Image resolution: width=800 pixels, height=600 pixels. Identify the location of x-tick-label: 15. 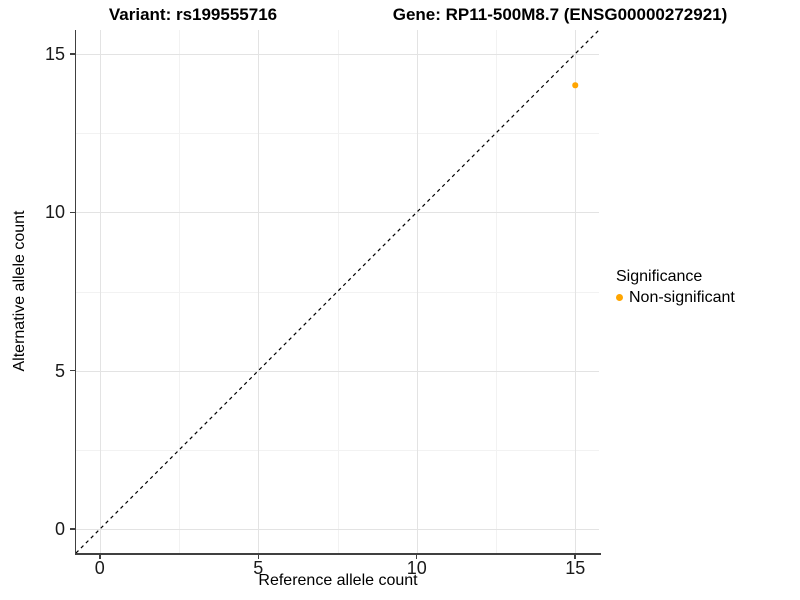
(575, 568).